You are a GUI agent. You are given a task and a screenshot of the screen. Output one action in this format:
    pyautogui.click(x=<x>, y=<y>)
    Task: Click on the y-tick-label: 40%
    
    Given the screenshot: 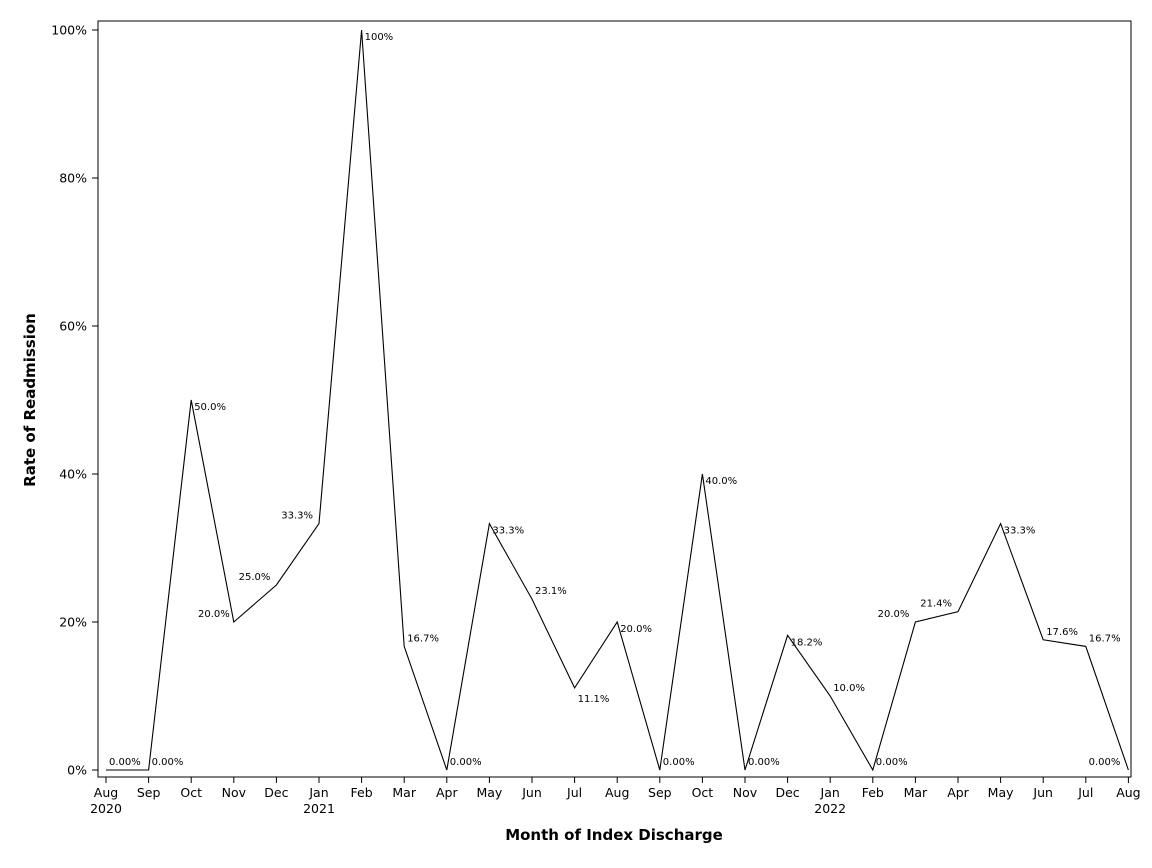 What is the action you would take?
    pyautogui.click(x=73, y=474)
    